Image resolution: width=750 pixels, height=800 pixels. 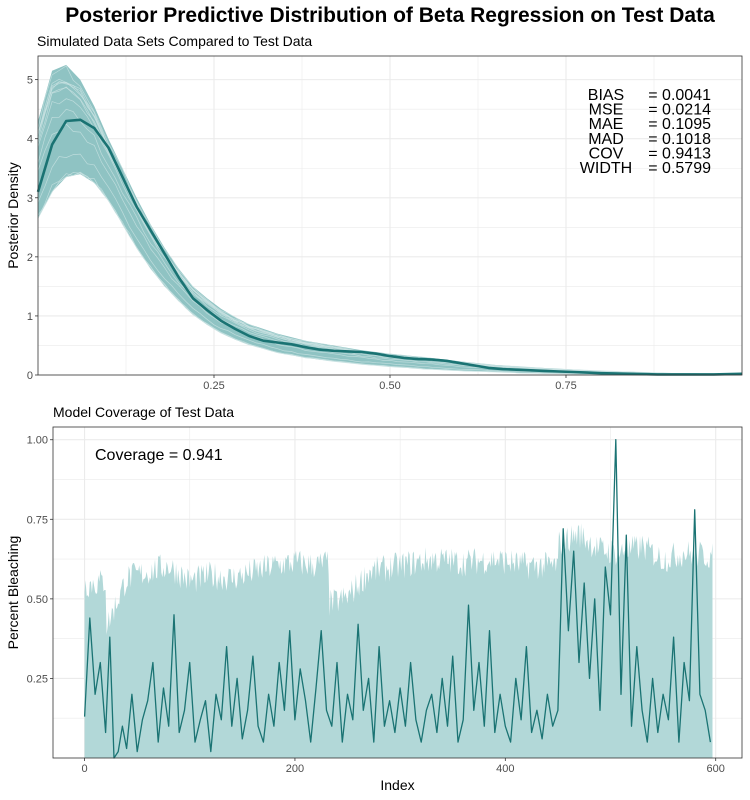 I want to click on x-tick-label: 0.50, so click(x=389, y=386).